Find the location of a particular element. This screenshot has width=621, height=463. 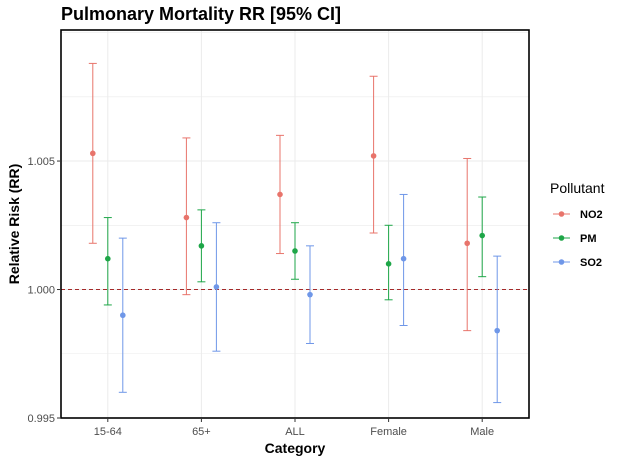

legend-label: PM is located at coordinates (588, 239).